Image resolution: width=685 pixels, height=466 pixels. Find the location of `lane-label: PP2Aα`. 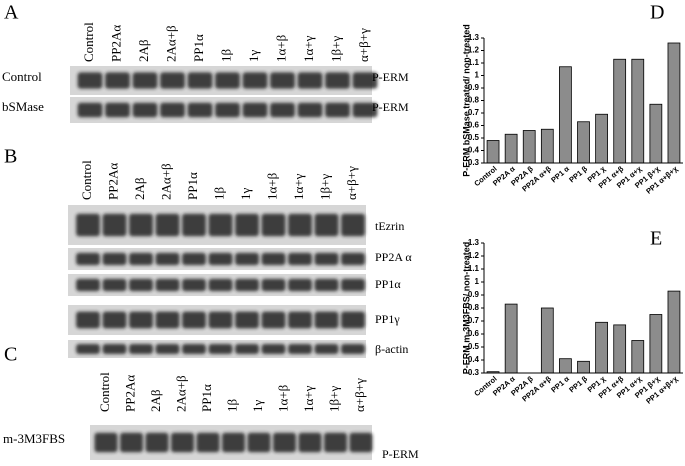

lane-label: PP2Aα is located at coordinates (115, 43).